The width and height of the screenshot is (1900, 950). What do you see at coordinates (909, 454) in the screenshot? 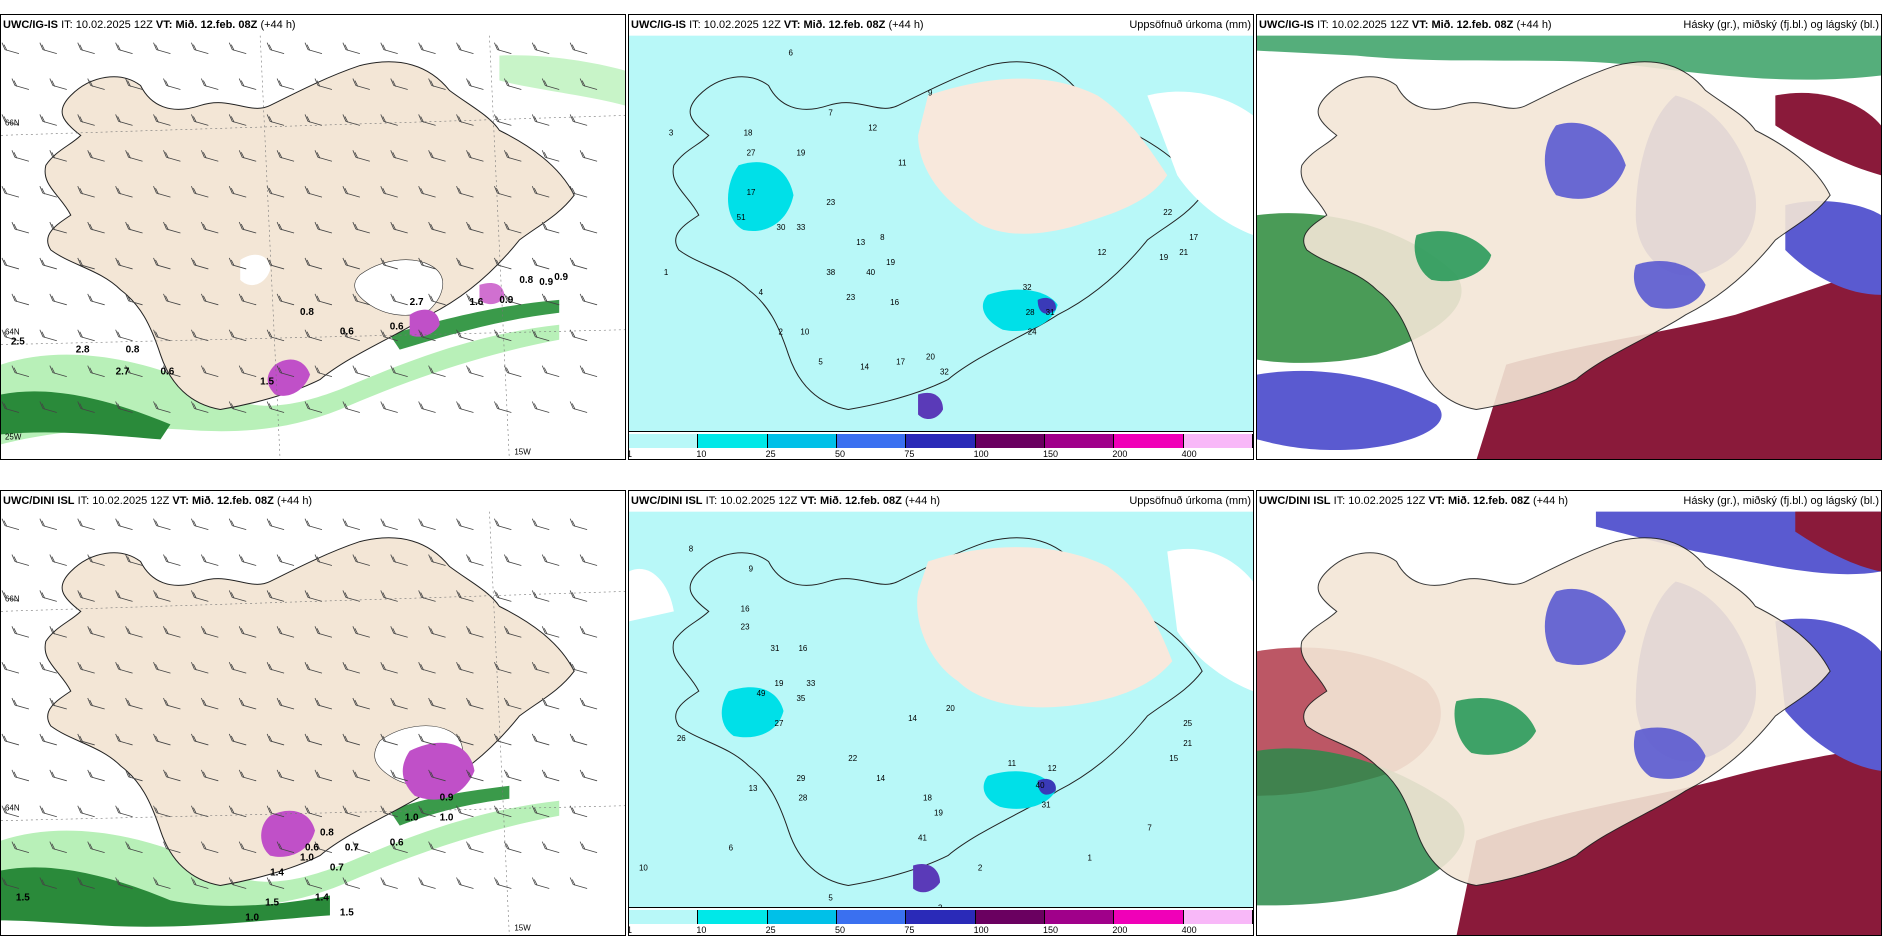
I see `colorbar-label: 75` at bounding box center [909, 454].